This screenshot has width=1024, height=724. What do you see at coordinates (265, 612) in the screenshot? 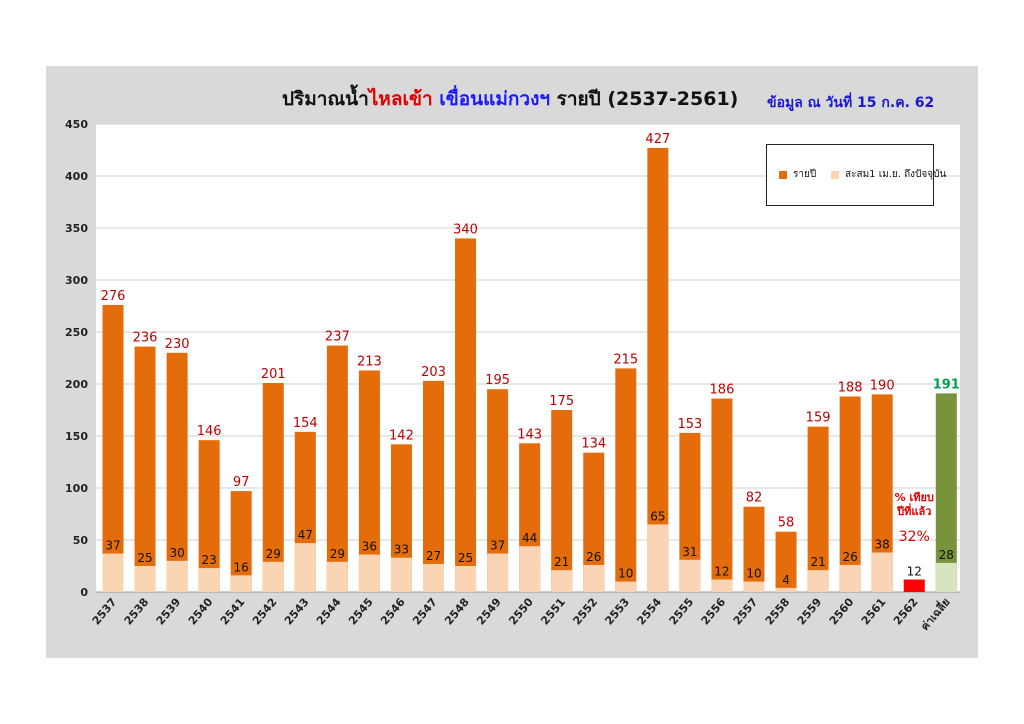
I see `x-tick-label-2542: 2542` at bounding box center [265, 612].